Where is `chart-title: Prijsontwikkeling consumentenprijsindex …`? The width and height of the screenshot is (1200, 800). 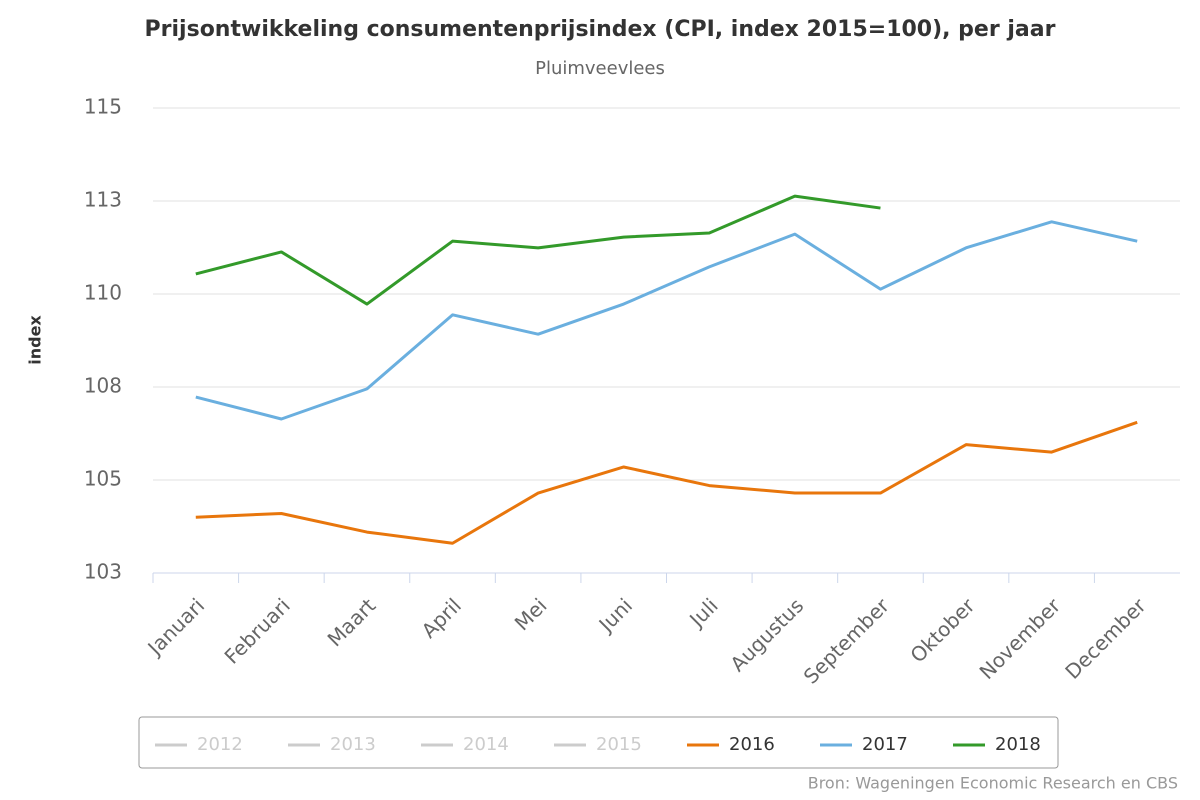 chart-title: Prijsontwikkeling consumentenprijsindex … is located at coordinates (600, 29).